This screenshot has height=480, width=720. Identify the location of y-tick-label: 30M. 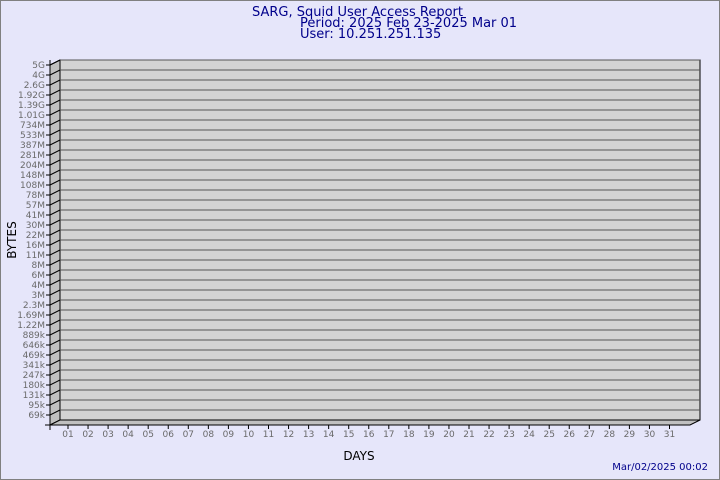
(35, 226).